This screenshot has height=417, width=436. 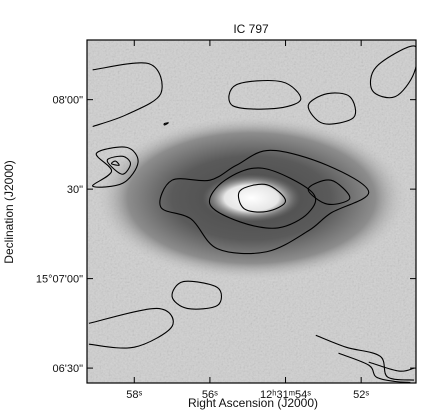 I want to click on contour-c10, so click(x=262, y=198).